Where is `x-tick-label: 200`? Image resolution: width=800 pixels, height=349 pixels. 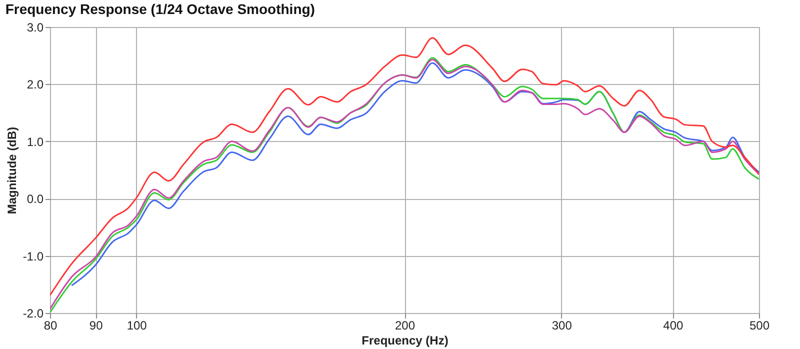 x-tick-label: 200 is located at coordinates (405, 325).